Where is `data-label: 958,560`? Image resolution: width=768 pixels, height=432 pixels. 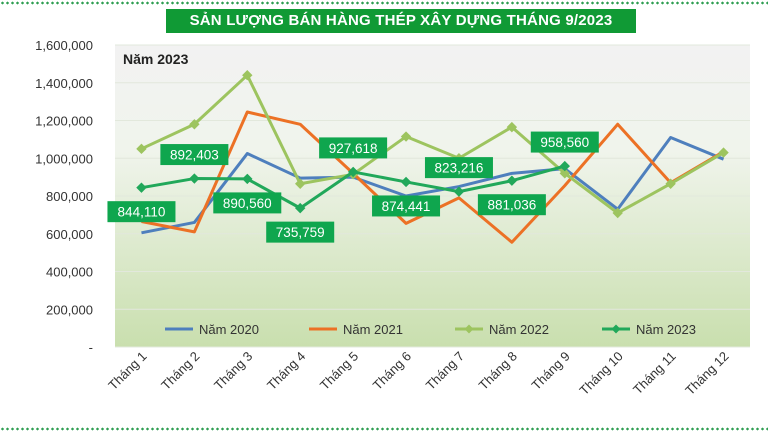 data-label: 958,560 is located at coordinates (564, 142).